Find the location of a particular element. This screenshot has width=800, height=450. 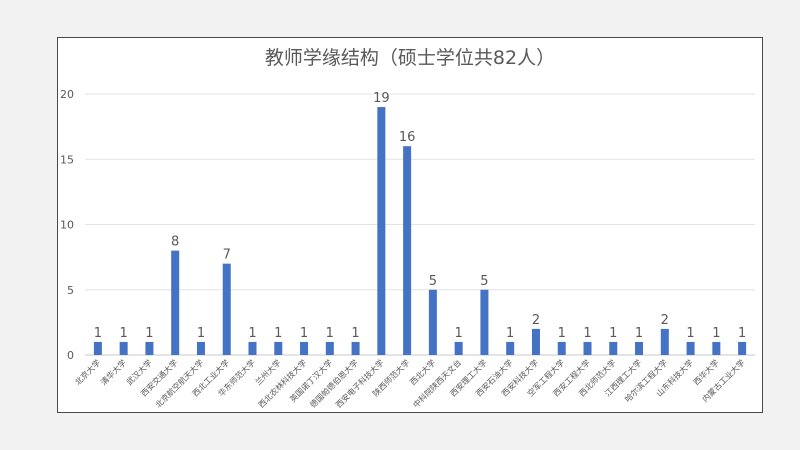

y-tick-label: 10 is located at coordinates (67, 225).